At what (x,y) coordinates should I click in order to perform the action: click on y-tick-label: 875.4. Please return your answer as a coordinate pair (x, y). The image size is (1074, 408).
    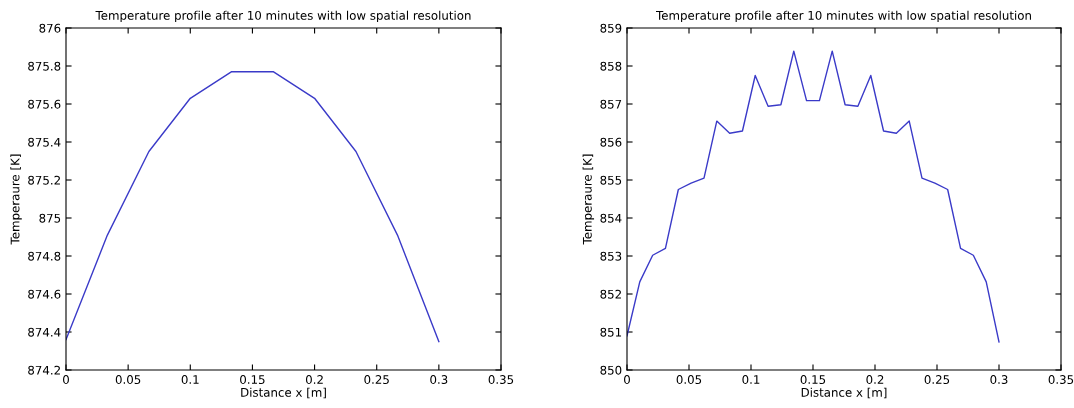
    Looking at the image, I should click on (44, 142).